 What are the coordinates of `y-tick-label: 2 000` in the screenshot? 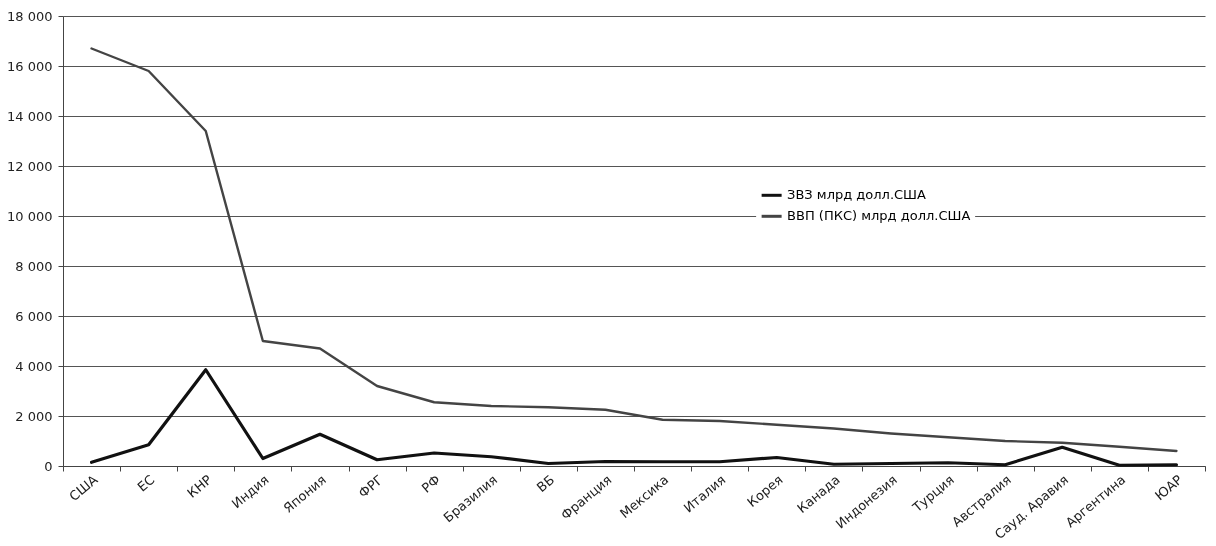 It's located at (34, 416).